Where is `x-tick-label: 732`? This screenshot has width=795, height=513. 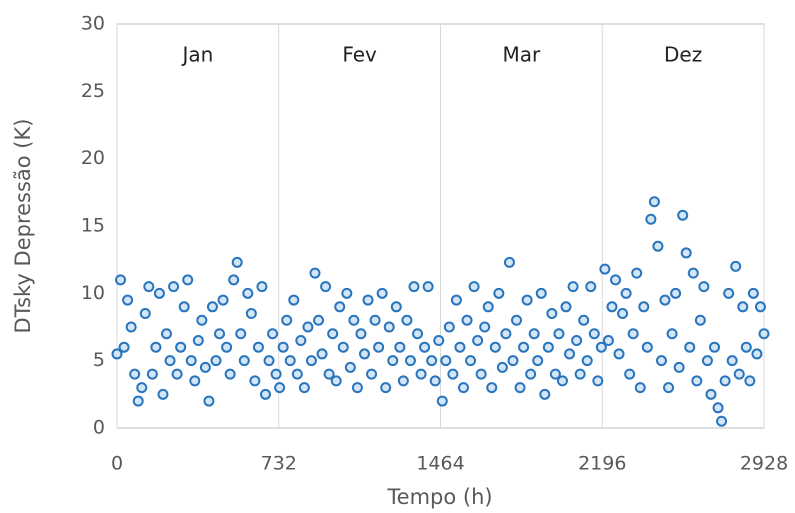 x-tick-label: 732 is located at coordinates (279, 464).